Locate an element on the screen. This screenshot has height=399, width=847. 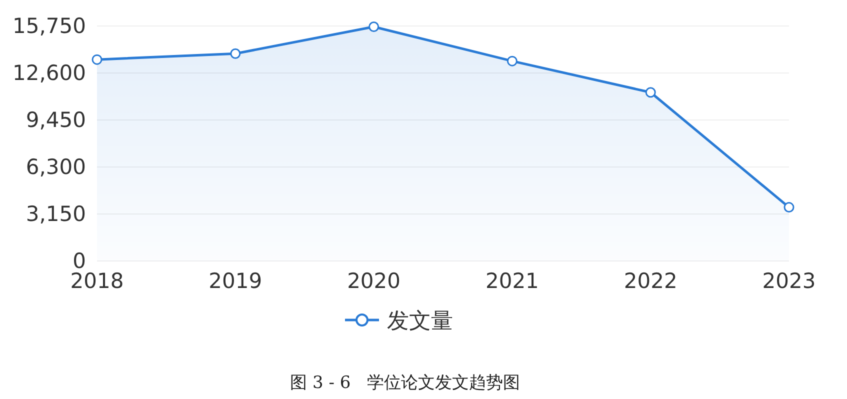
y-tick-label: 6,300 is located at coordinates (56, 167).